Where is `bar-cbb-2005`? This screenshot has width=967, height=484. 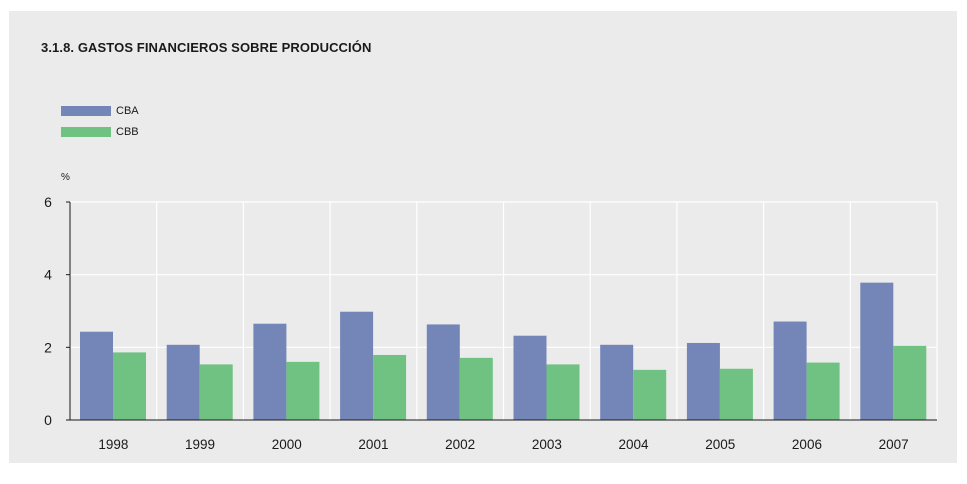
bar-cbb-2005 is located at coordinates (736, 394).